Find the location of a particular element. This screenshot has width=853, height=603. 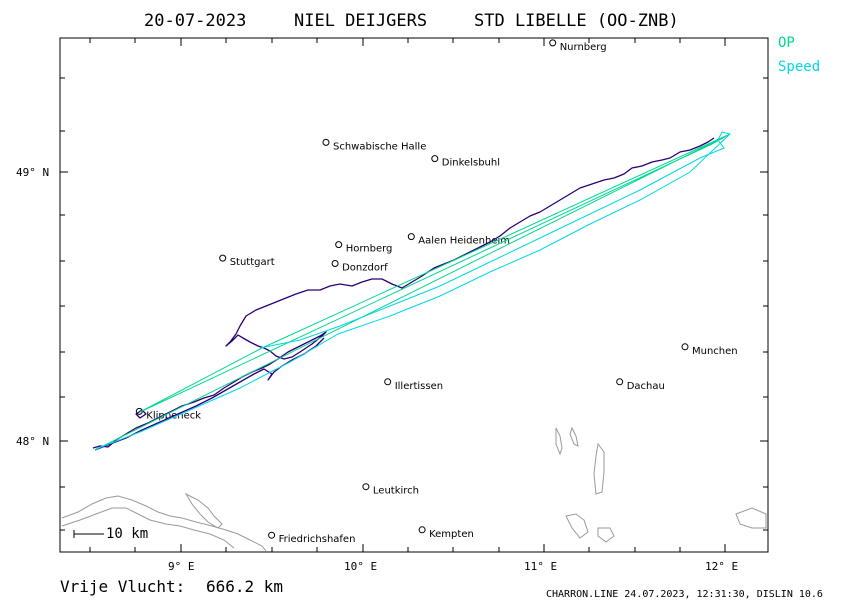

lake-east is located at coordinates (599, 468).